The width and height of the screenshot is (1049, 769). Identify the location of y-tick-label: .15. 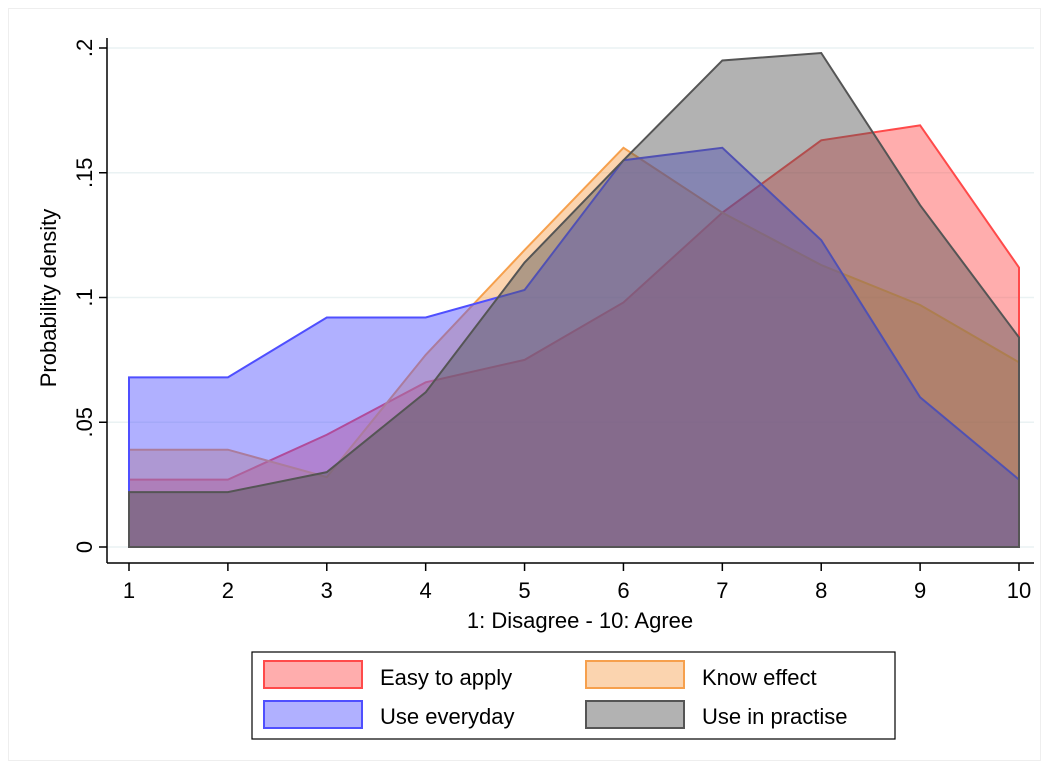
(84, 172).